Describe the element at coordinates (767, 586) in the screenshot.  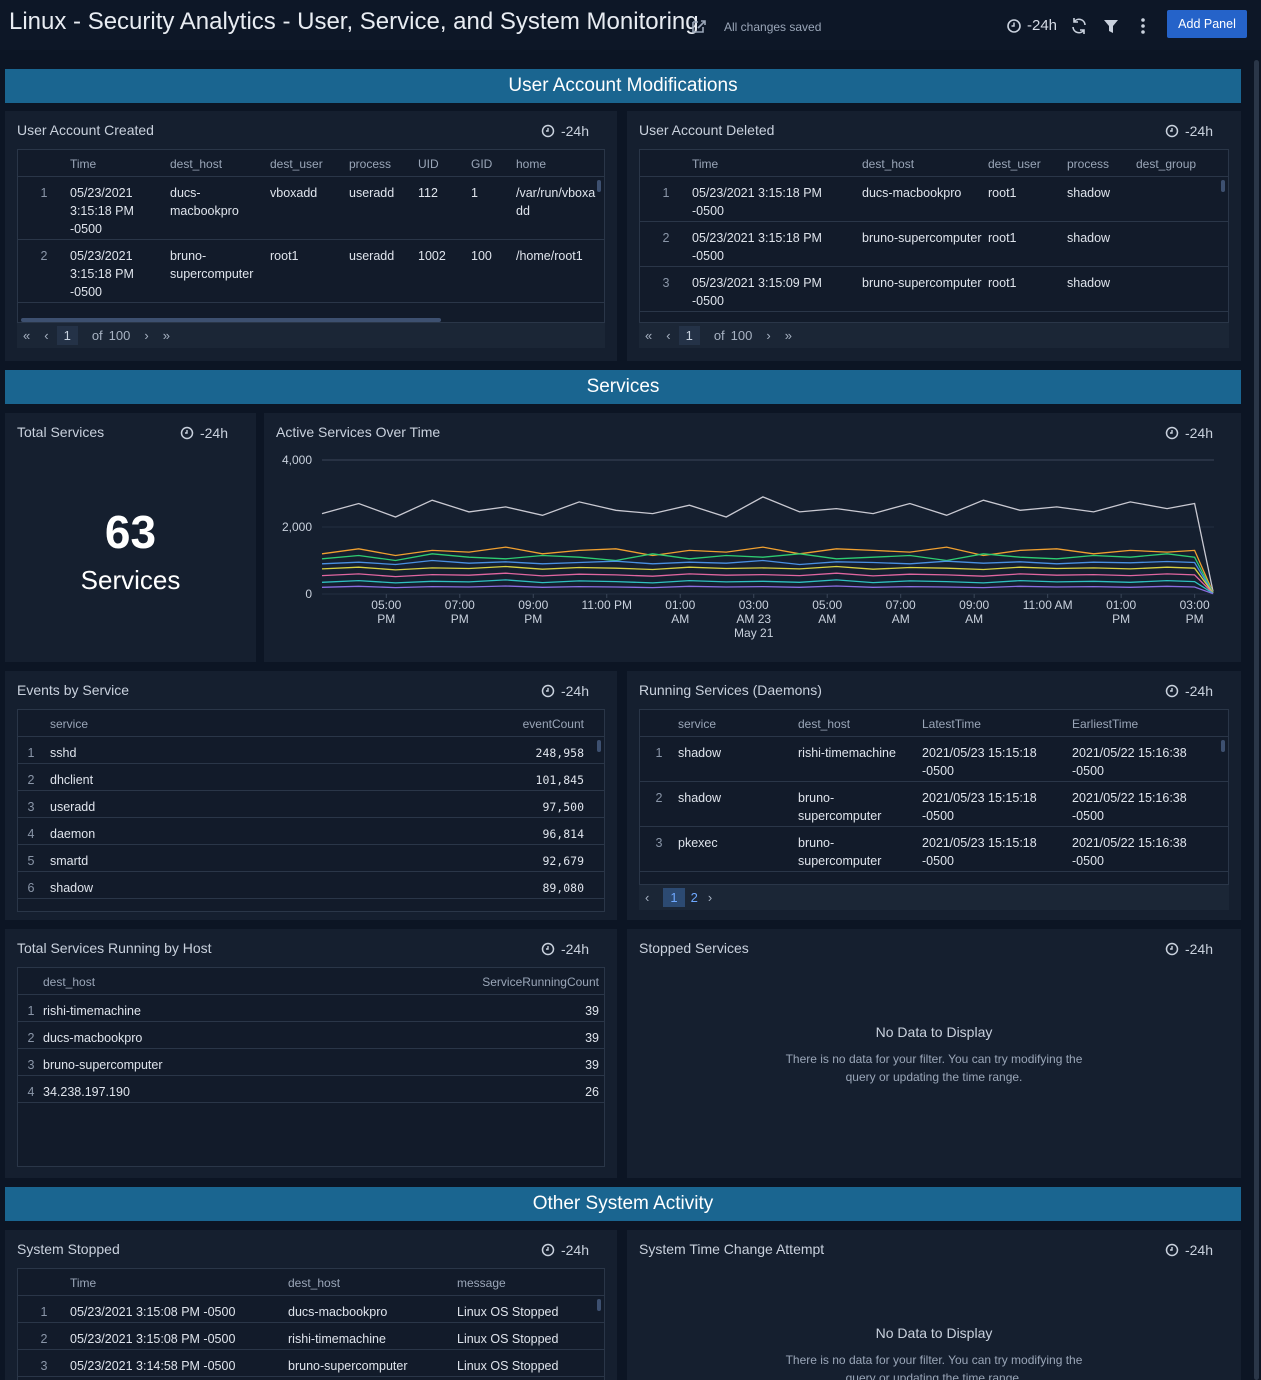
I see `series-line` at that location.